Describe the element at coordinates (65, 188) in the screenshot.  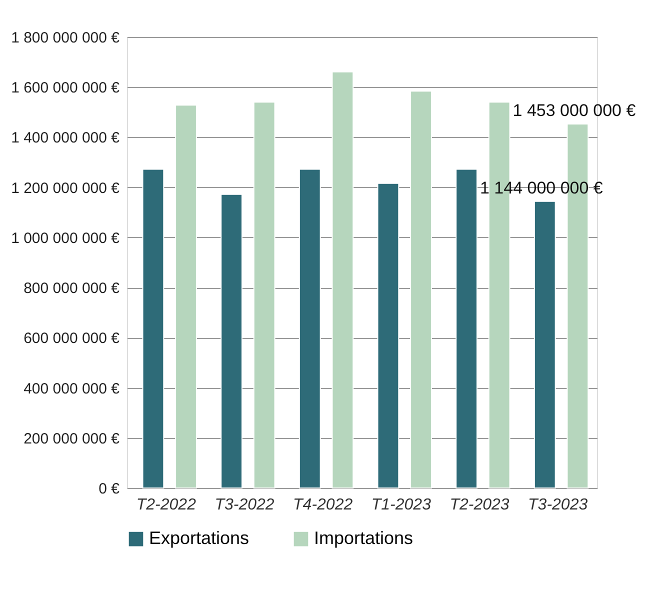
I see `y-tick-label: 1 200 000 000 €` at that location.